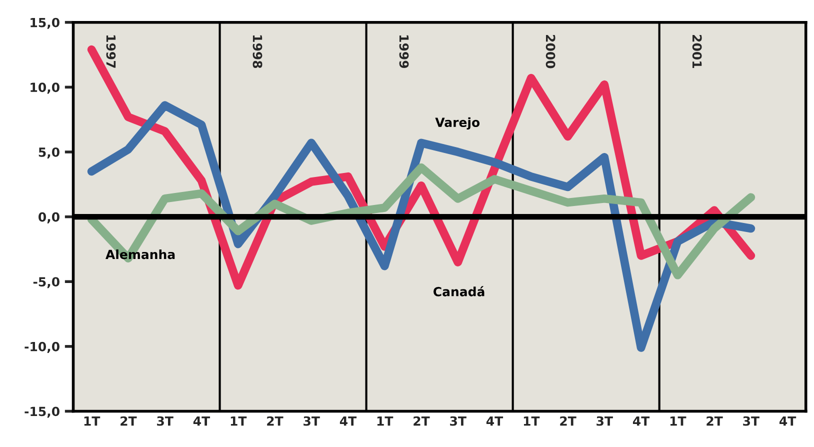 The height and width of the screenshot is (447, 814). Describe the element at coordinates (140, 254) in the screenshot. I see `series-label: Alemanha` at that location.